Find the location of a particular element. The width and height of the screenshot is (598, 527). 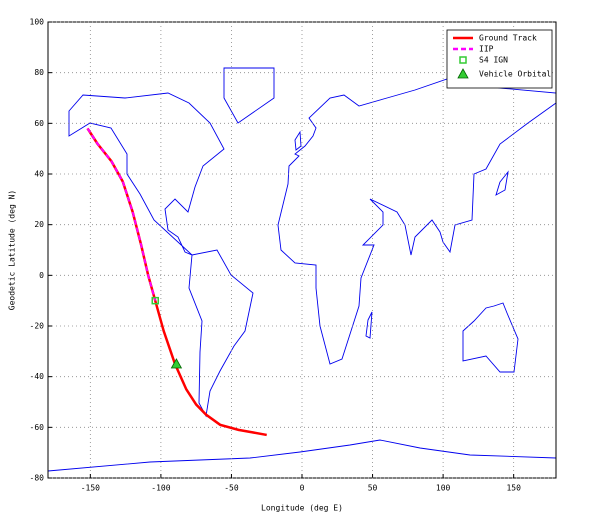

north-america is located at coordinates (146, 174).